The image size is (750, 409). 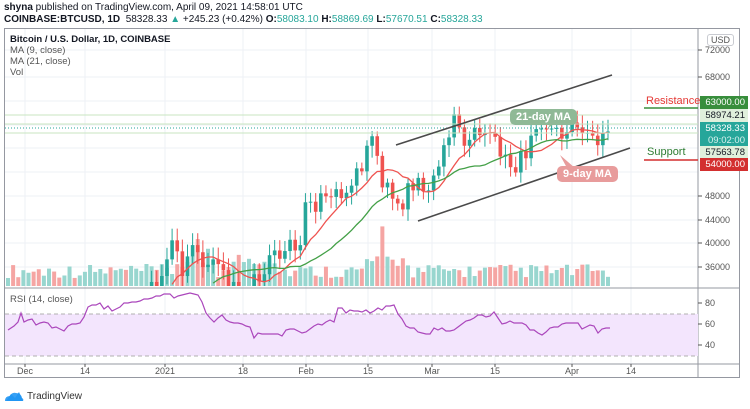 What do you see at coordinates (717, 267) in the screenshot?
I see `price-tick-label: 36000` at bounding box center [717, 267].